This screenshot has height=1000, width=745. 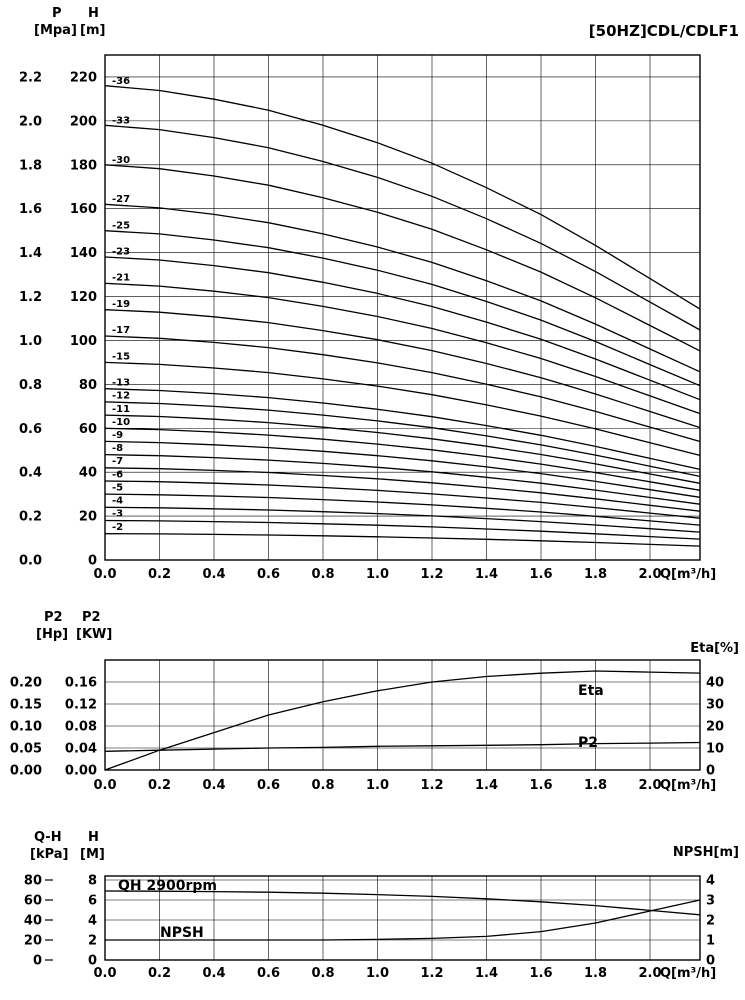 I want to click on h-tick-label: 0, so click(x=92, y=561).